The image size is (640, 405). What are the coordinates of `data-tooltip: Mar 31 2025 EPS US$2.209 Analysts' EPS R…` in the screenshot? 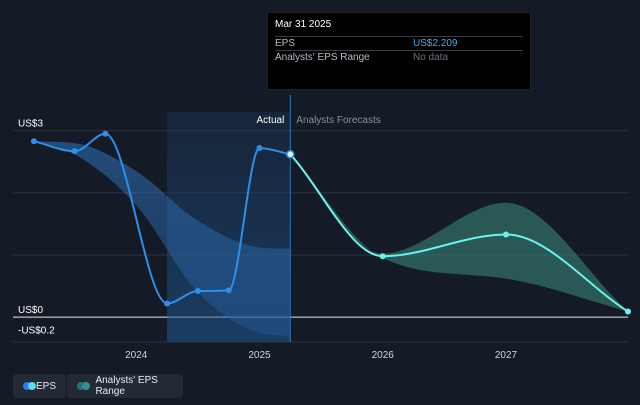 It's located at (399, 51).